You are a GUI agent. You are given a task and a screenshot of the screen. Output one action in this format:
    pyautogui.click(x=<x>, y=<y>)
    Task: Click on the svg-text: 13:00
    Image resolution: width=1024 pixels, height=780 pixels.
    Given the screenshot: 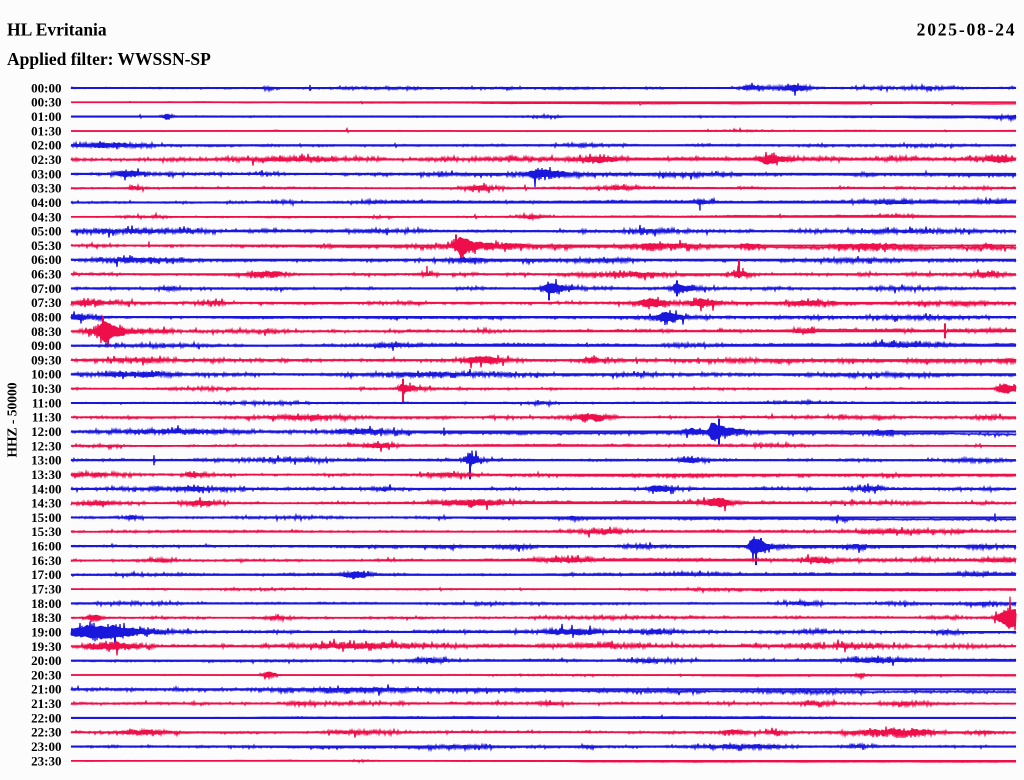 What is the action you would take?
    pyautogui.click(x=46, y=460)
    